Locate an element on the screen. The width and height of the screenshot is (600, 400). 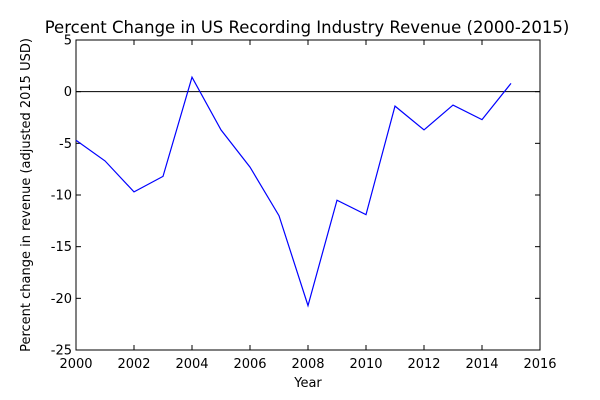
x-axis-title: Year is located at coordinates (307, 383).